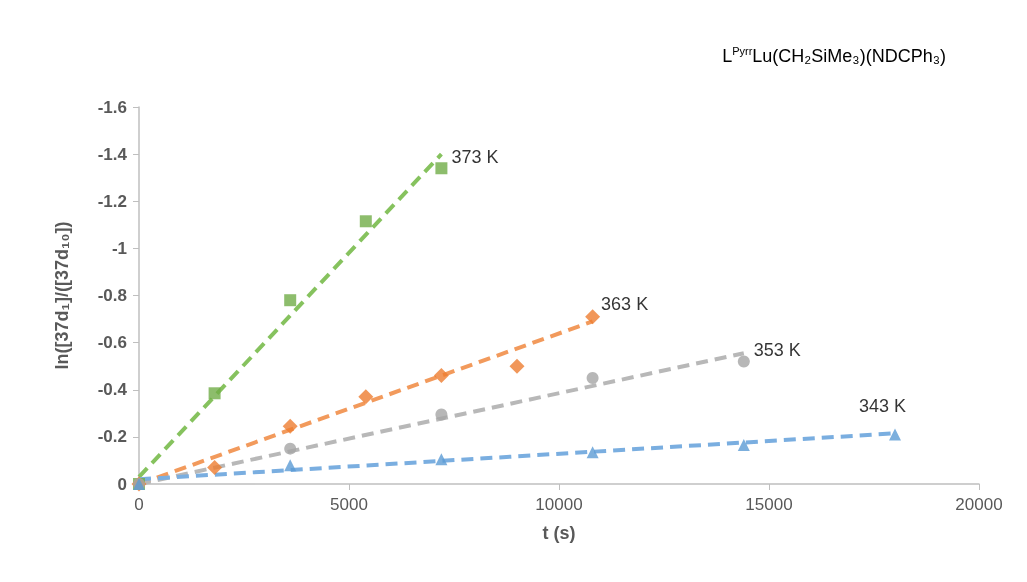 The image size is (1027, 582). I want to click on y-axis-title: ln([37d₁]/([37d₁₀]), so click(62, 295).